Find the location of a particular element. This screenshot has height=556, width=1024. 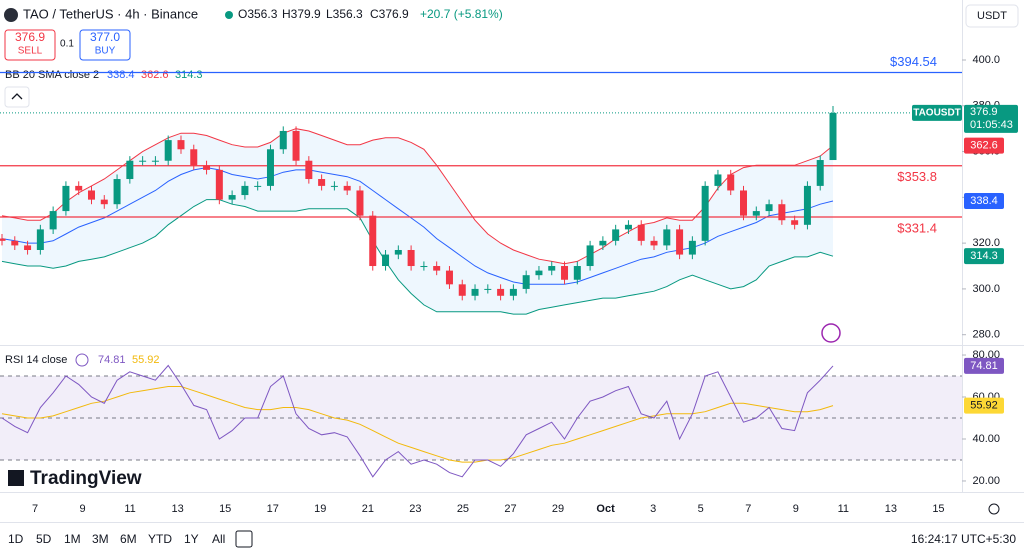

bb-lower-value: 314.3 is located at coordinates (984, 256).